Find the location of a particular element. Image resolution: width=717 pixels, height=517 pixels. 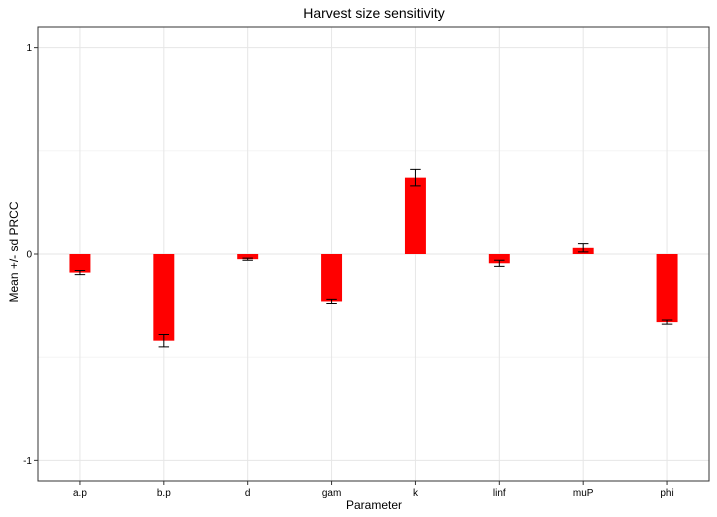

error-bar-a.p is located at coordinates (80, 273).